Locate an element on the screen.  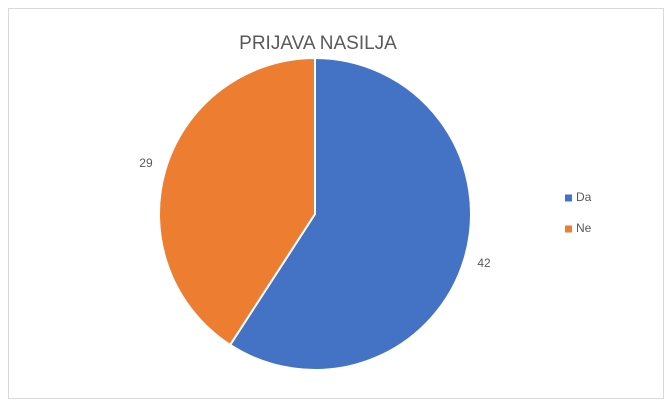
data-label: 29 is located at coordinates (146, 163).